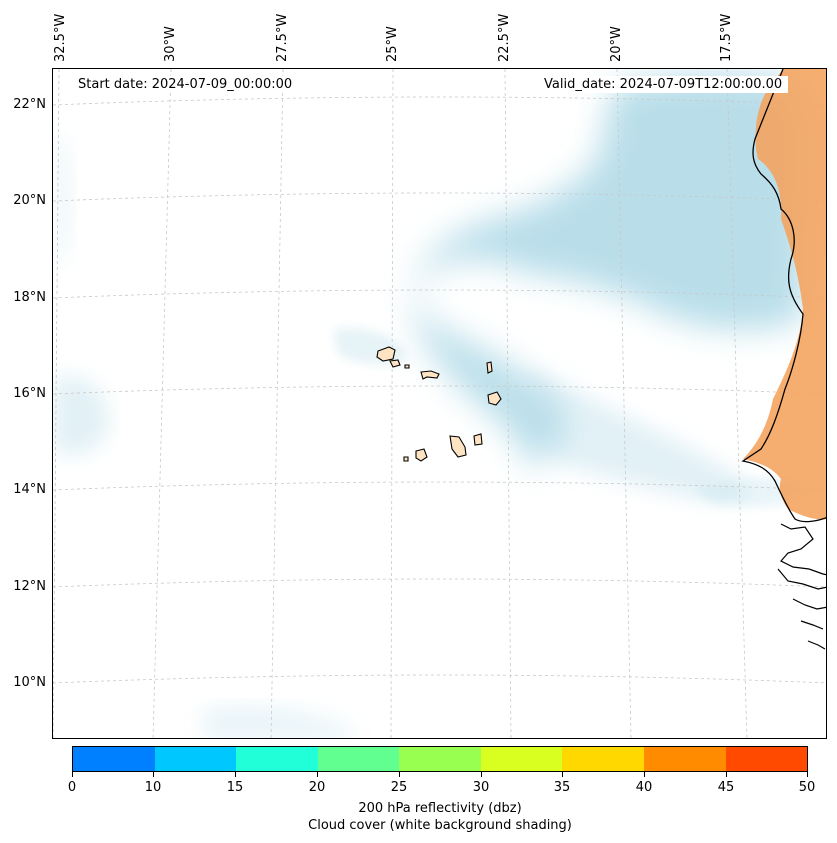 The width and height of the screenshot is (837, 843). What do you see at coordinates (370, 346) in the screenshot?
I see `cloud-patch-central` at bounding box center [370, 346].